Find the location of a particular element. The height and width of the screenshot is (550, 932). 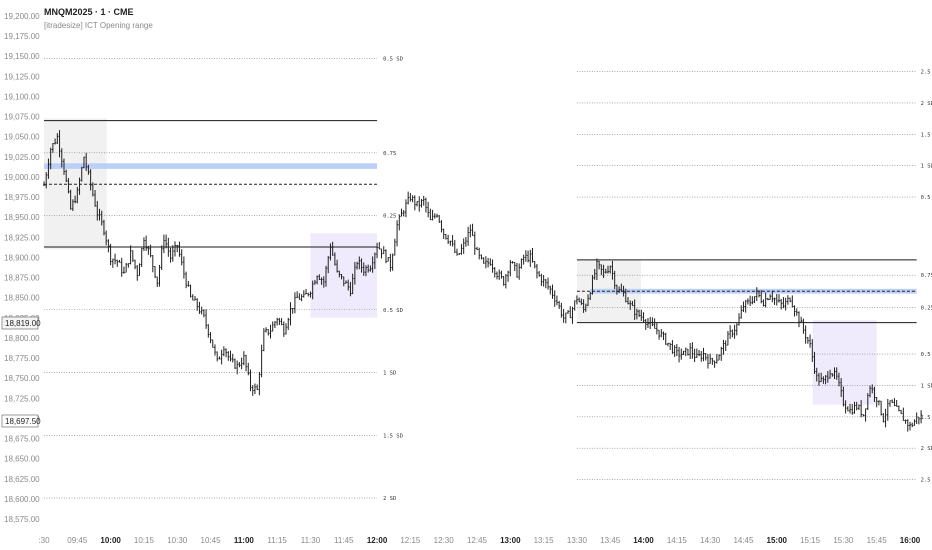

y-tick-label: 19,150.00 is located at coordinates (22, 56).